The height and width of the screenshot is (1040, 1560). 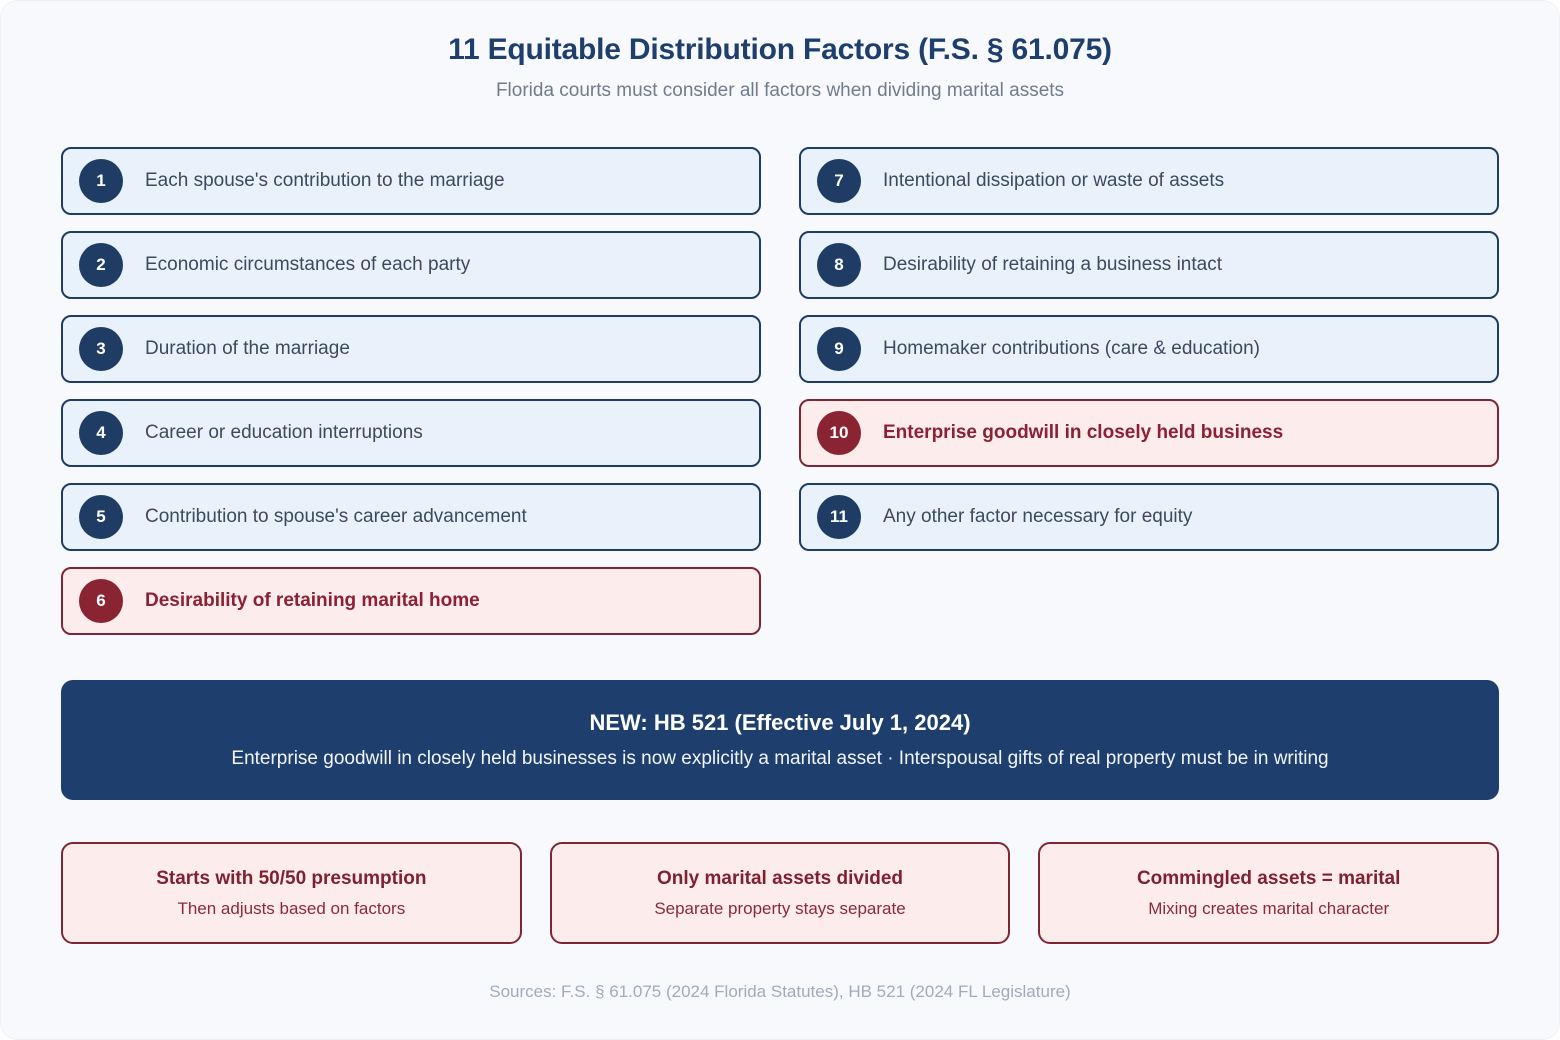 I want to click on factor-number-badge: 8, so click(x=839, y=265).